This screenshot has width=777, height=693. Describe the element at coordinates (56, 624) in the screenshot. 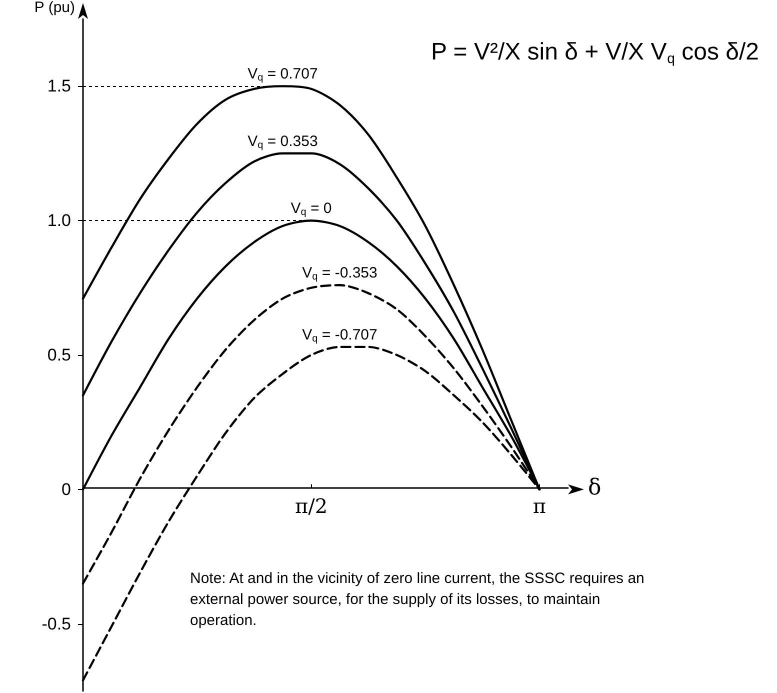

I see `y-tick-label: -0.5` at that location.